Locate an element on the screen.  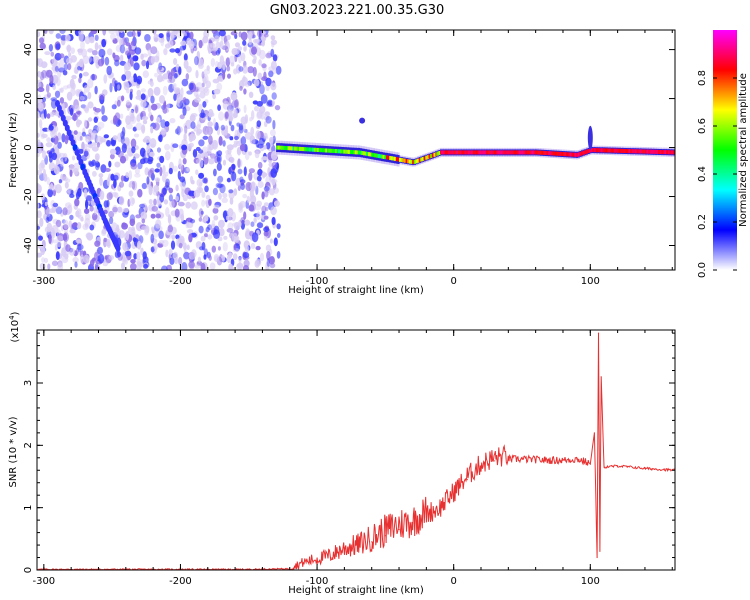
spectrogram-y-tick-label: 40 is located at coordinates (28, 49).